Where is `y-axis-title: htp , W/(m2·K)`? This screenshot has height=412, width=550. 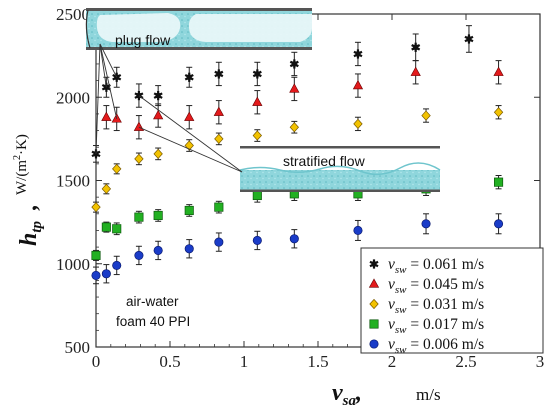 y-axis-title: htp , W/(m2·K) is located at coordinates (28, 190).